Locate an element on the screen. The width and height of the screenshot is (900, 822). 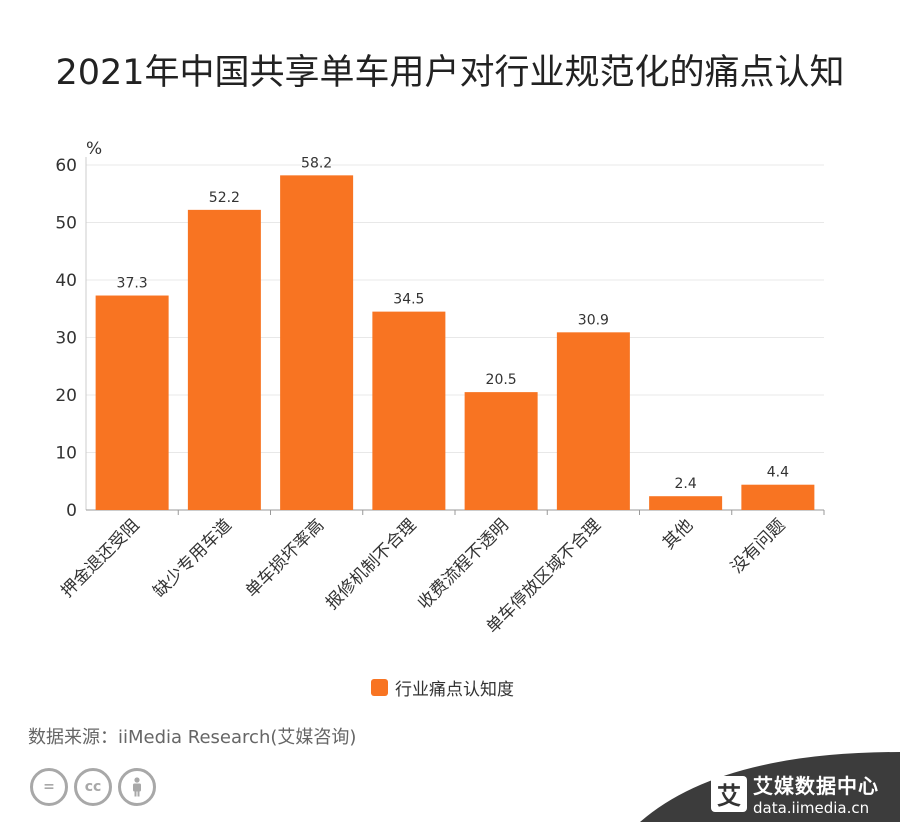
y-tick-label: 30 is located at coordinates (66, 339).